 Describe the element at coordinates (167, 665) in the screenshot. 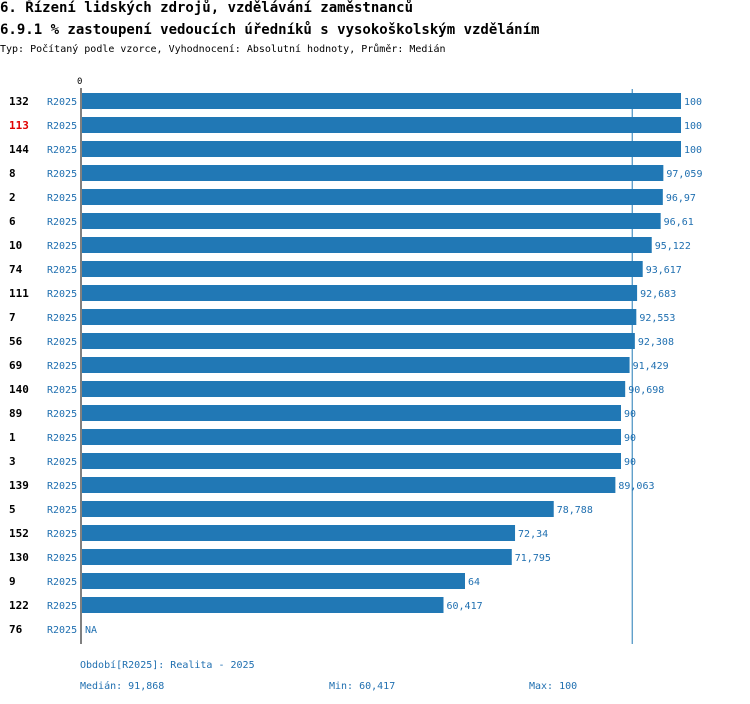

I see `footer-period: Období[R2025]: Realita - 2025` at that location.